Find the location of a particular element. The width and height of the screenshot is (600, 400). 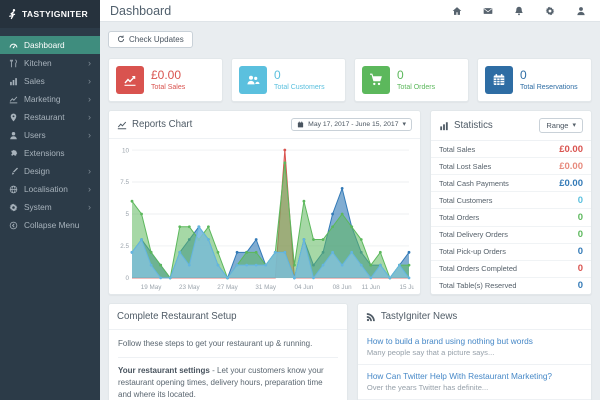

brand-name: TASTYIGNITER is located at coordinates (55, 14).